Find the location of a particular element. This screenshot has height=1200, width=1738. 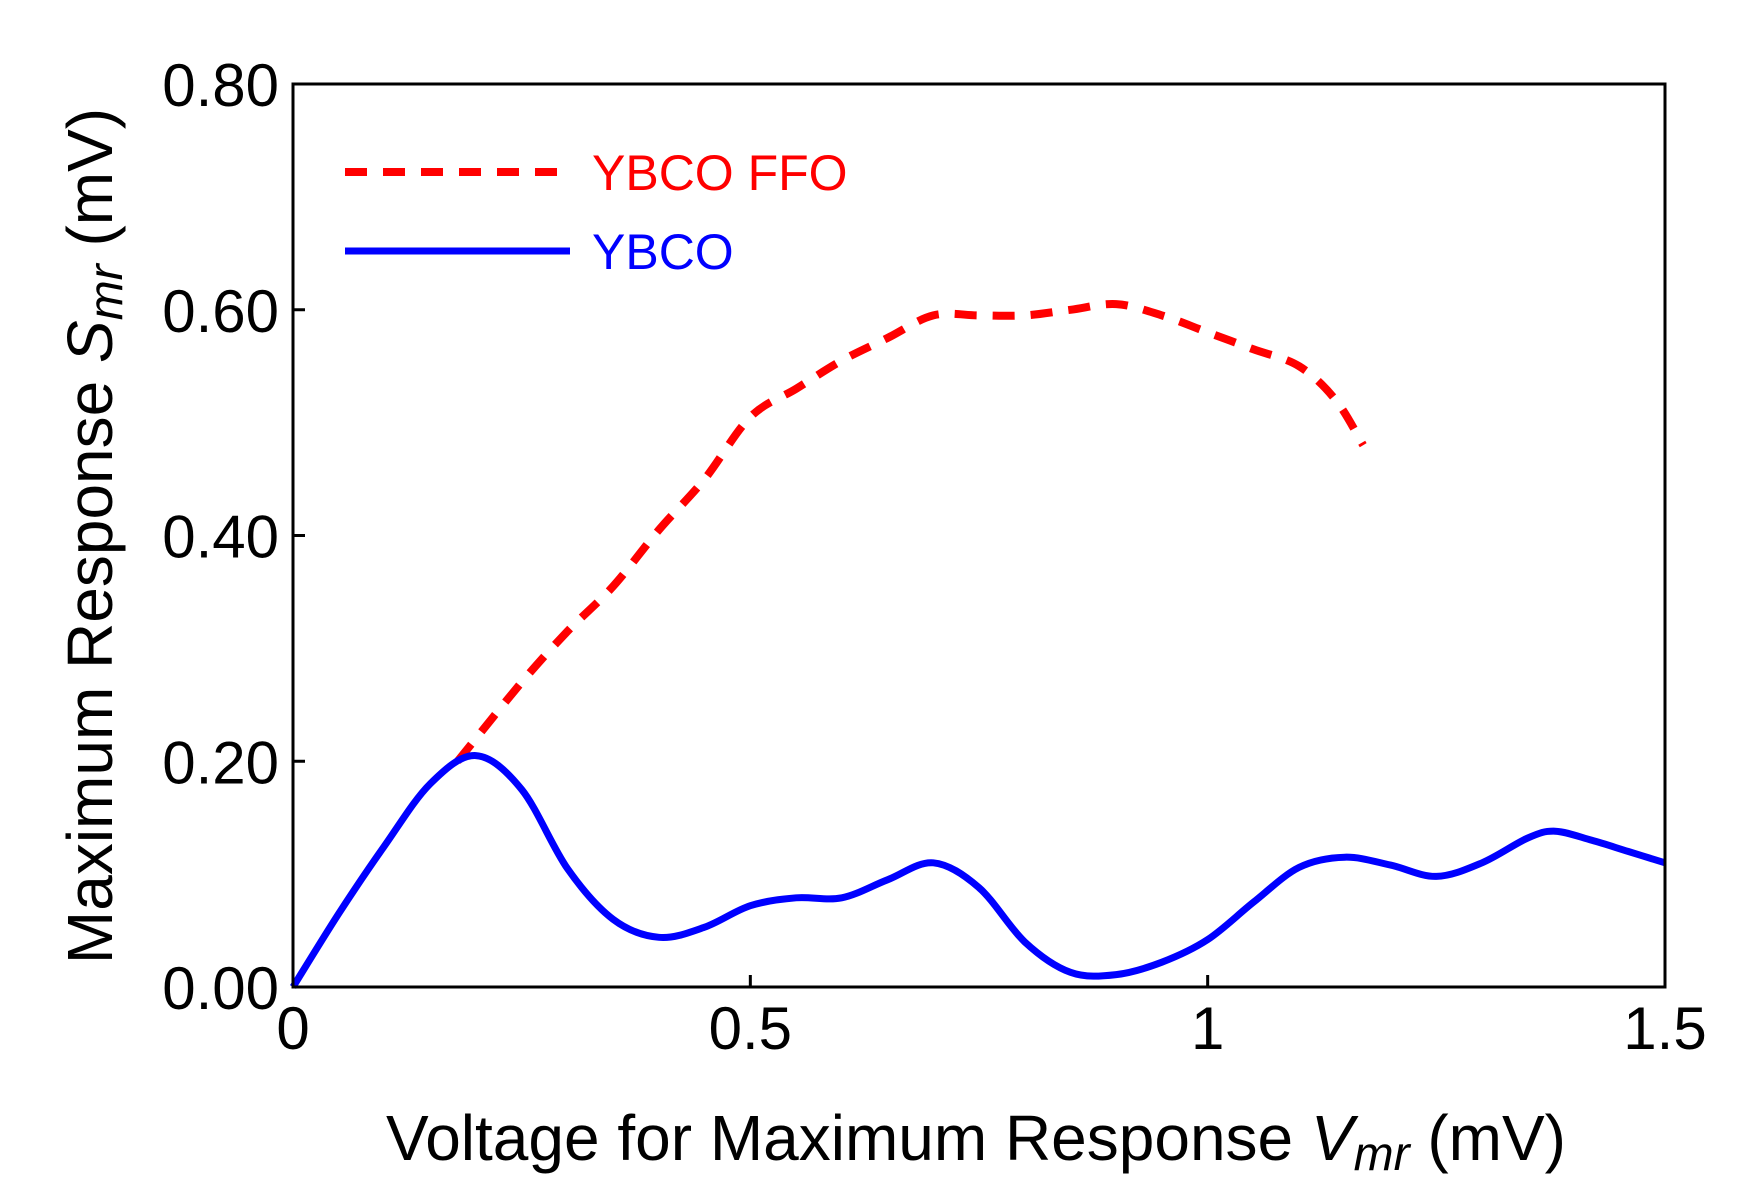

y-axis-title: Maximum Response Smr (mV) is located at coordinates (93, 536).